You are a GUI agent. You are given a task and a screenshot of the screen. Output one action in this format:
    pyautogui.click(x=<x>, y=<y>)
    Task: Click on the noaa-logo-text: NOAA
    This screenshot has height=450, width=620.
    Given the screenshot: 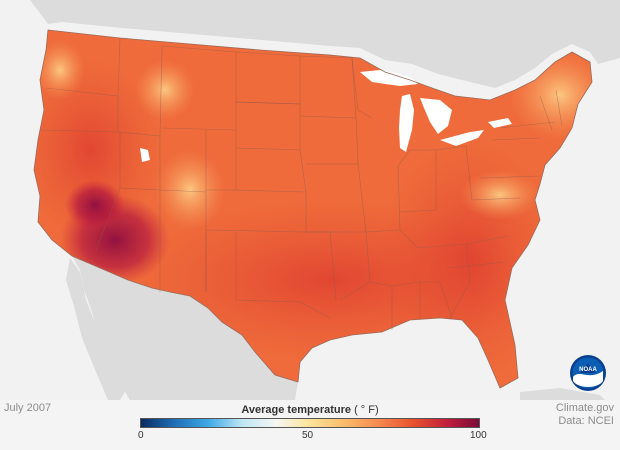 What is the action you would take?
    pyautogui.click(x=588, y=370)
    